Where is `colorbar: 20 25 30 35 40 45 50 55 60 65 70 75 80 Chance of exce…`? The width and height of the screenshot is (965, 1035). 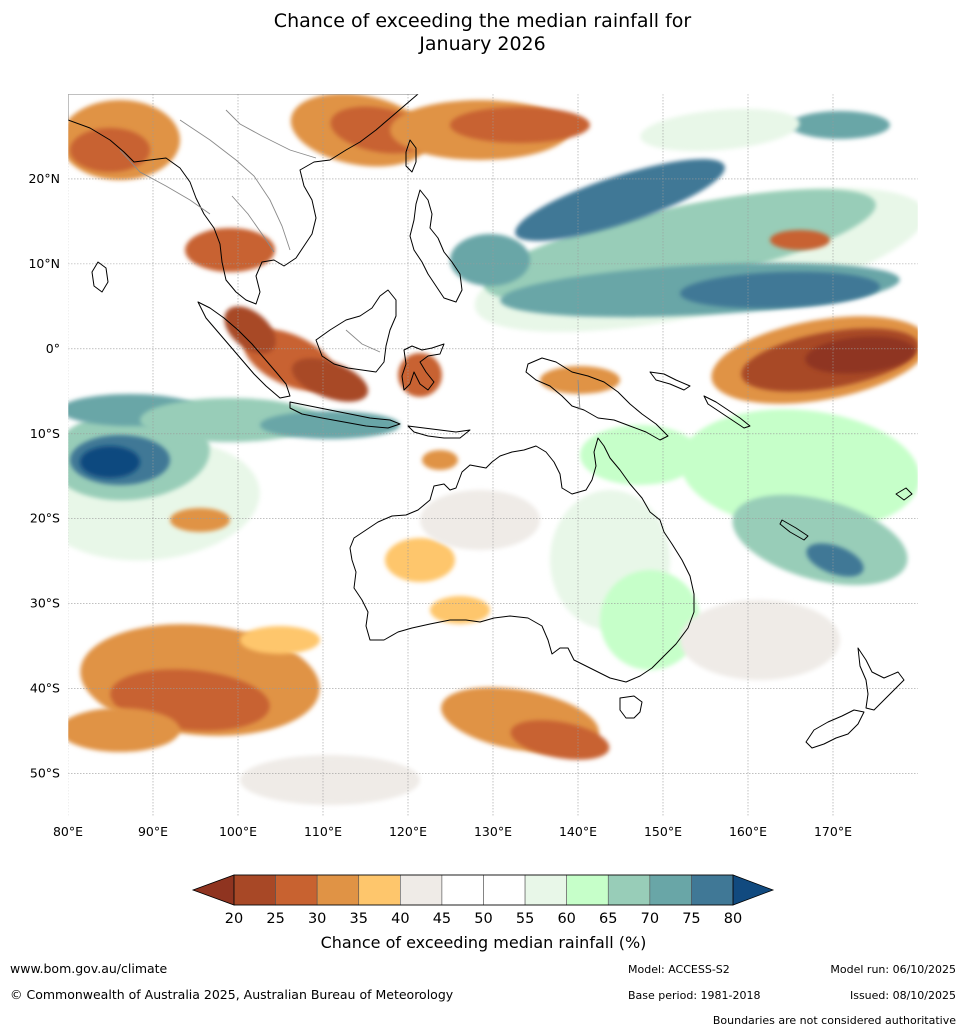 colorbar: 20 25 30 35 40 45 50 55 60 65 70 75 80 Chance of exce… is located at coordinates (483, 913).